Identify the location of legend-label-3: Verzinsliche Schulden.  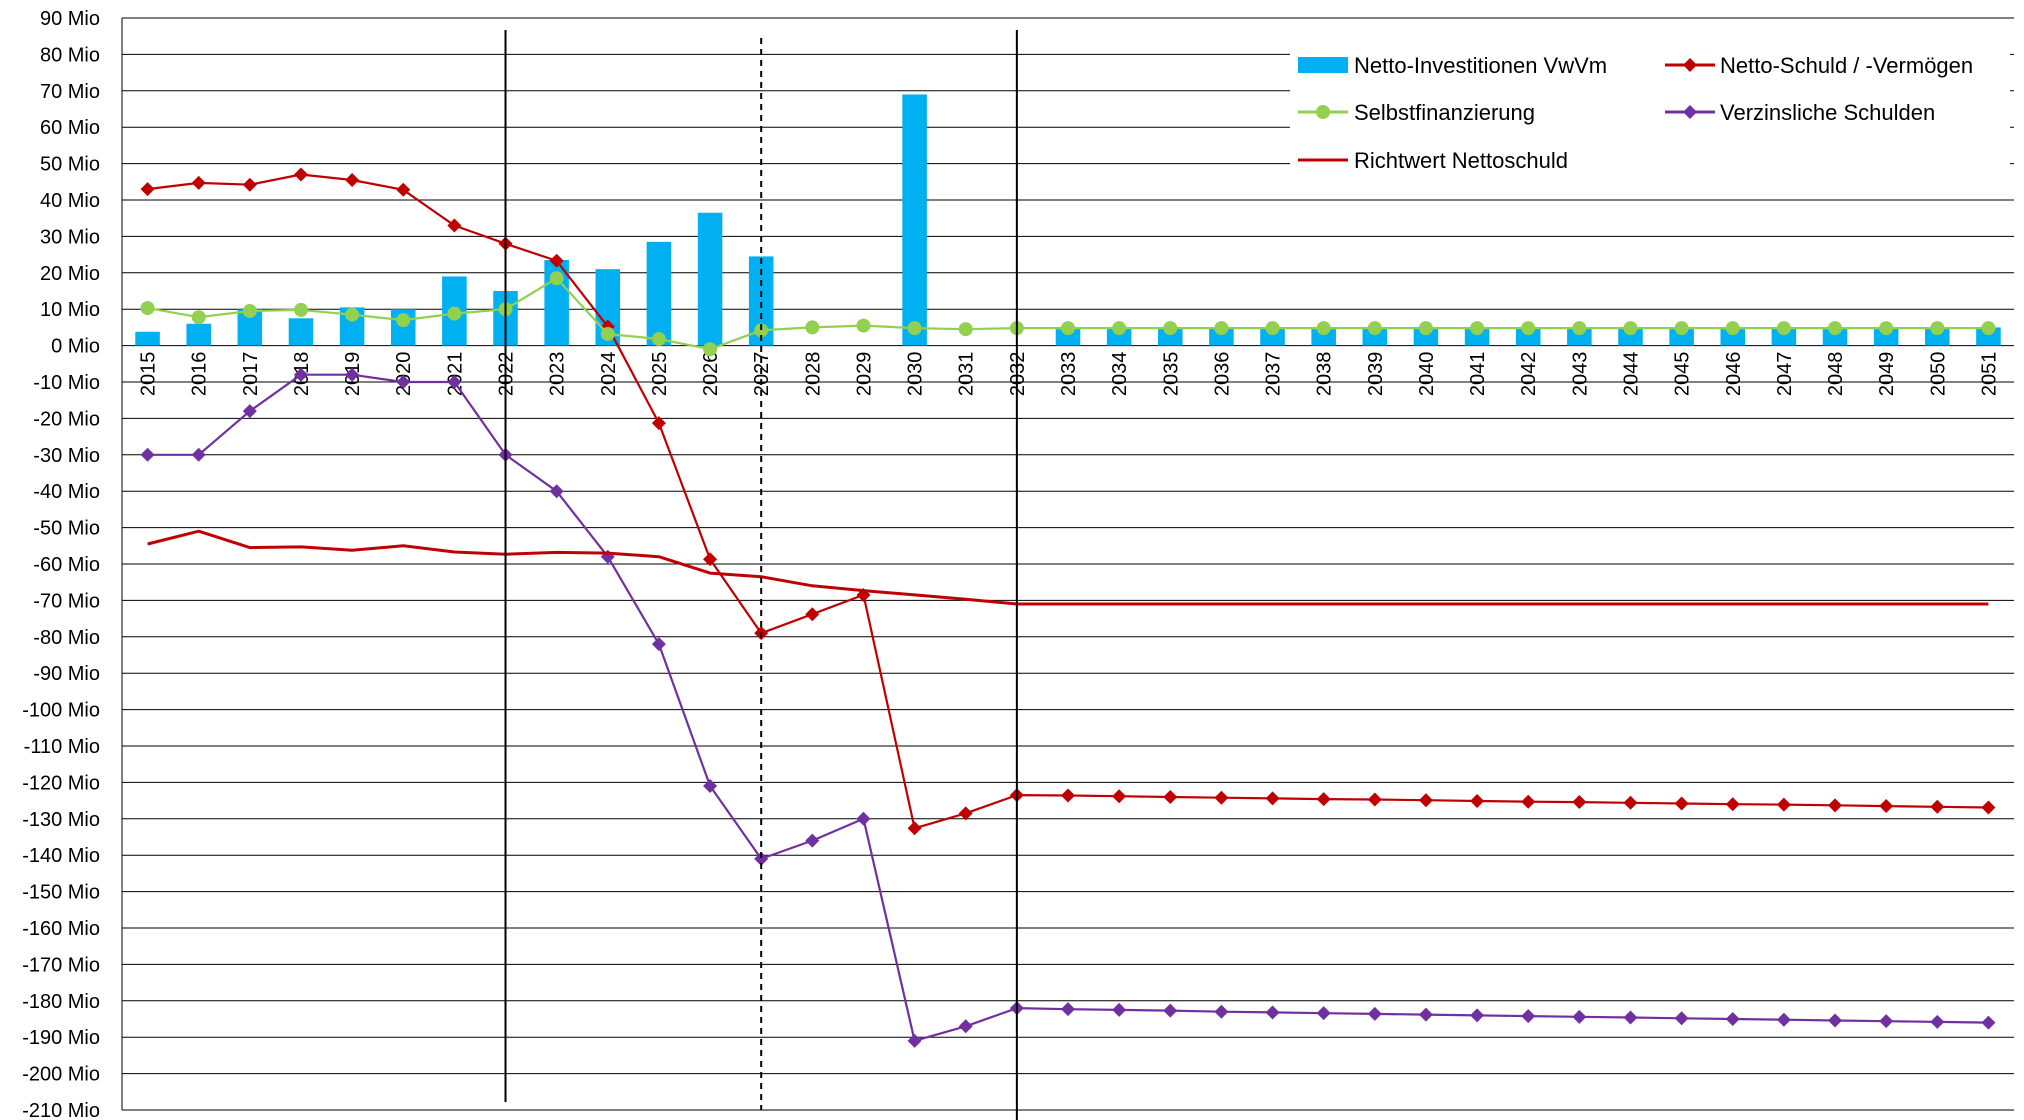
(1827, 112).